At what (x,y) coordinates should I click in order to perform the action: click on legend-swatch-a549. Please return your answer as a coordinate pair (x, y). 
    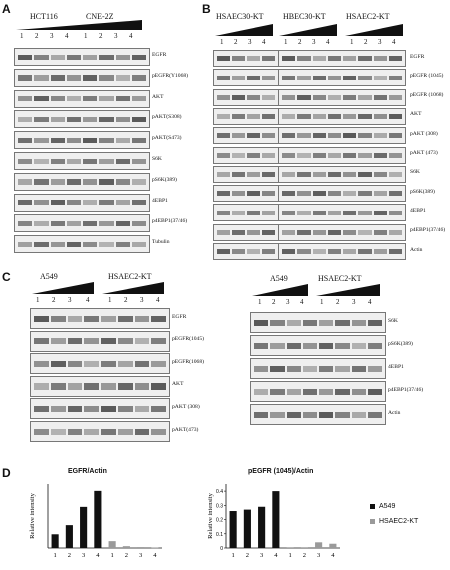
    Looking at the image, I should click on (372, 506).